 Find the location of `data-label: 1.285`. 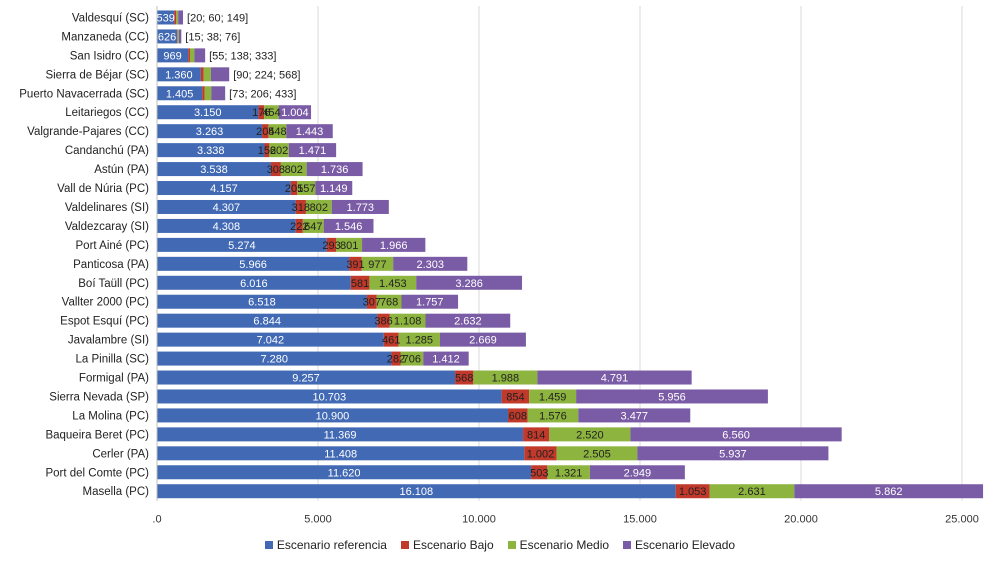

data-label: 1.285 is located at coordinates (420, 341).